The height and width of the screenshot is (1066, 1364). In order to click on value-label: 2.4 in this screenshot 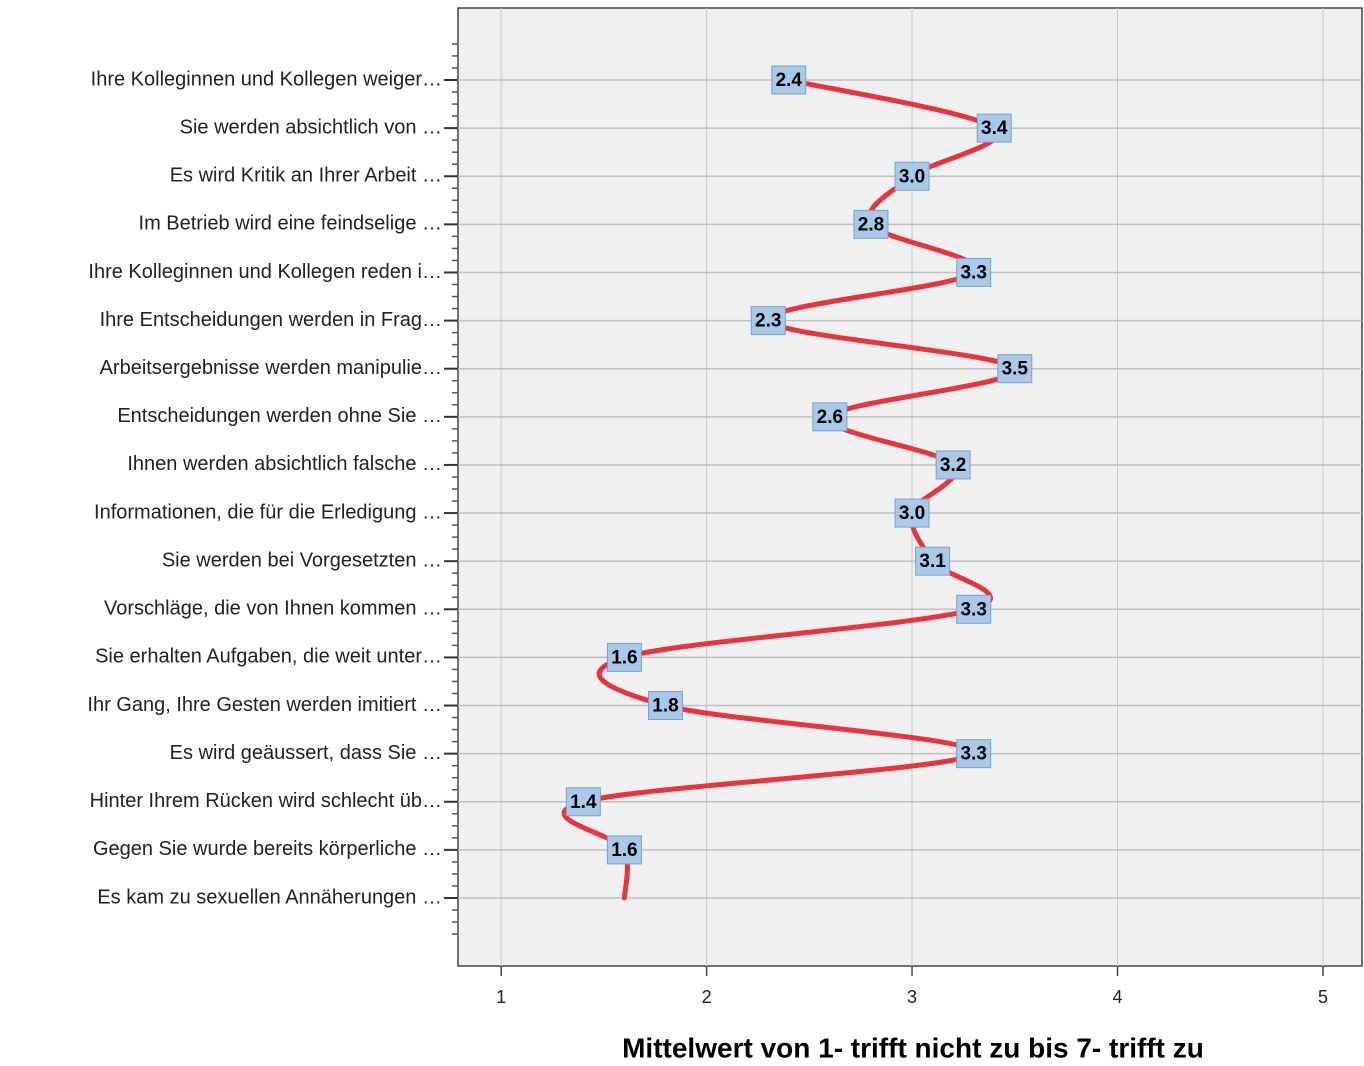, I will do `click(789, 80)`.